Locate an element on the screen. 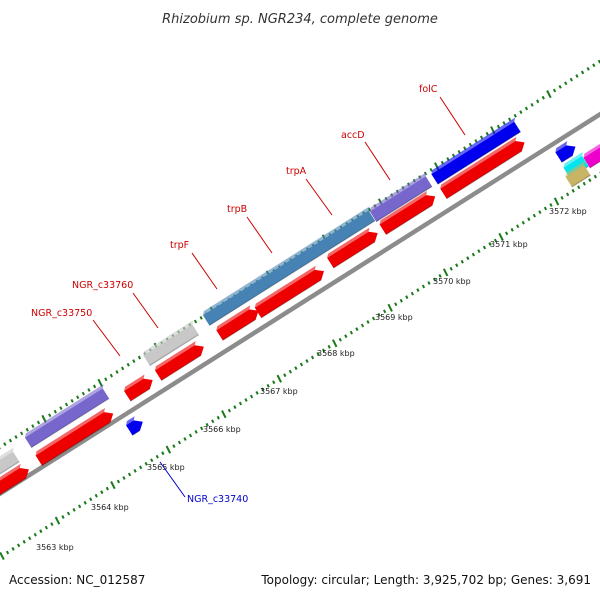 Image resolution: width=600 pixels, height=600 pixels. gene-block-grey-edge is located at coordinates (174, 350).